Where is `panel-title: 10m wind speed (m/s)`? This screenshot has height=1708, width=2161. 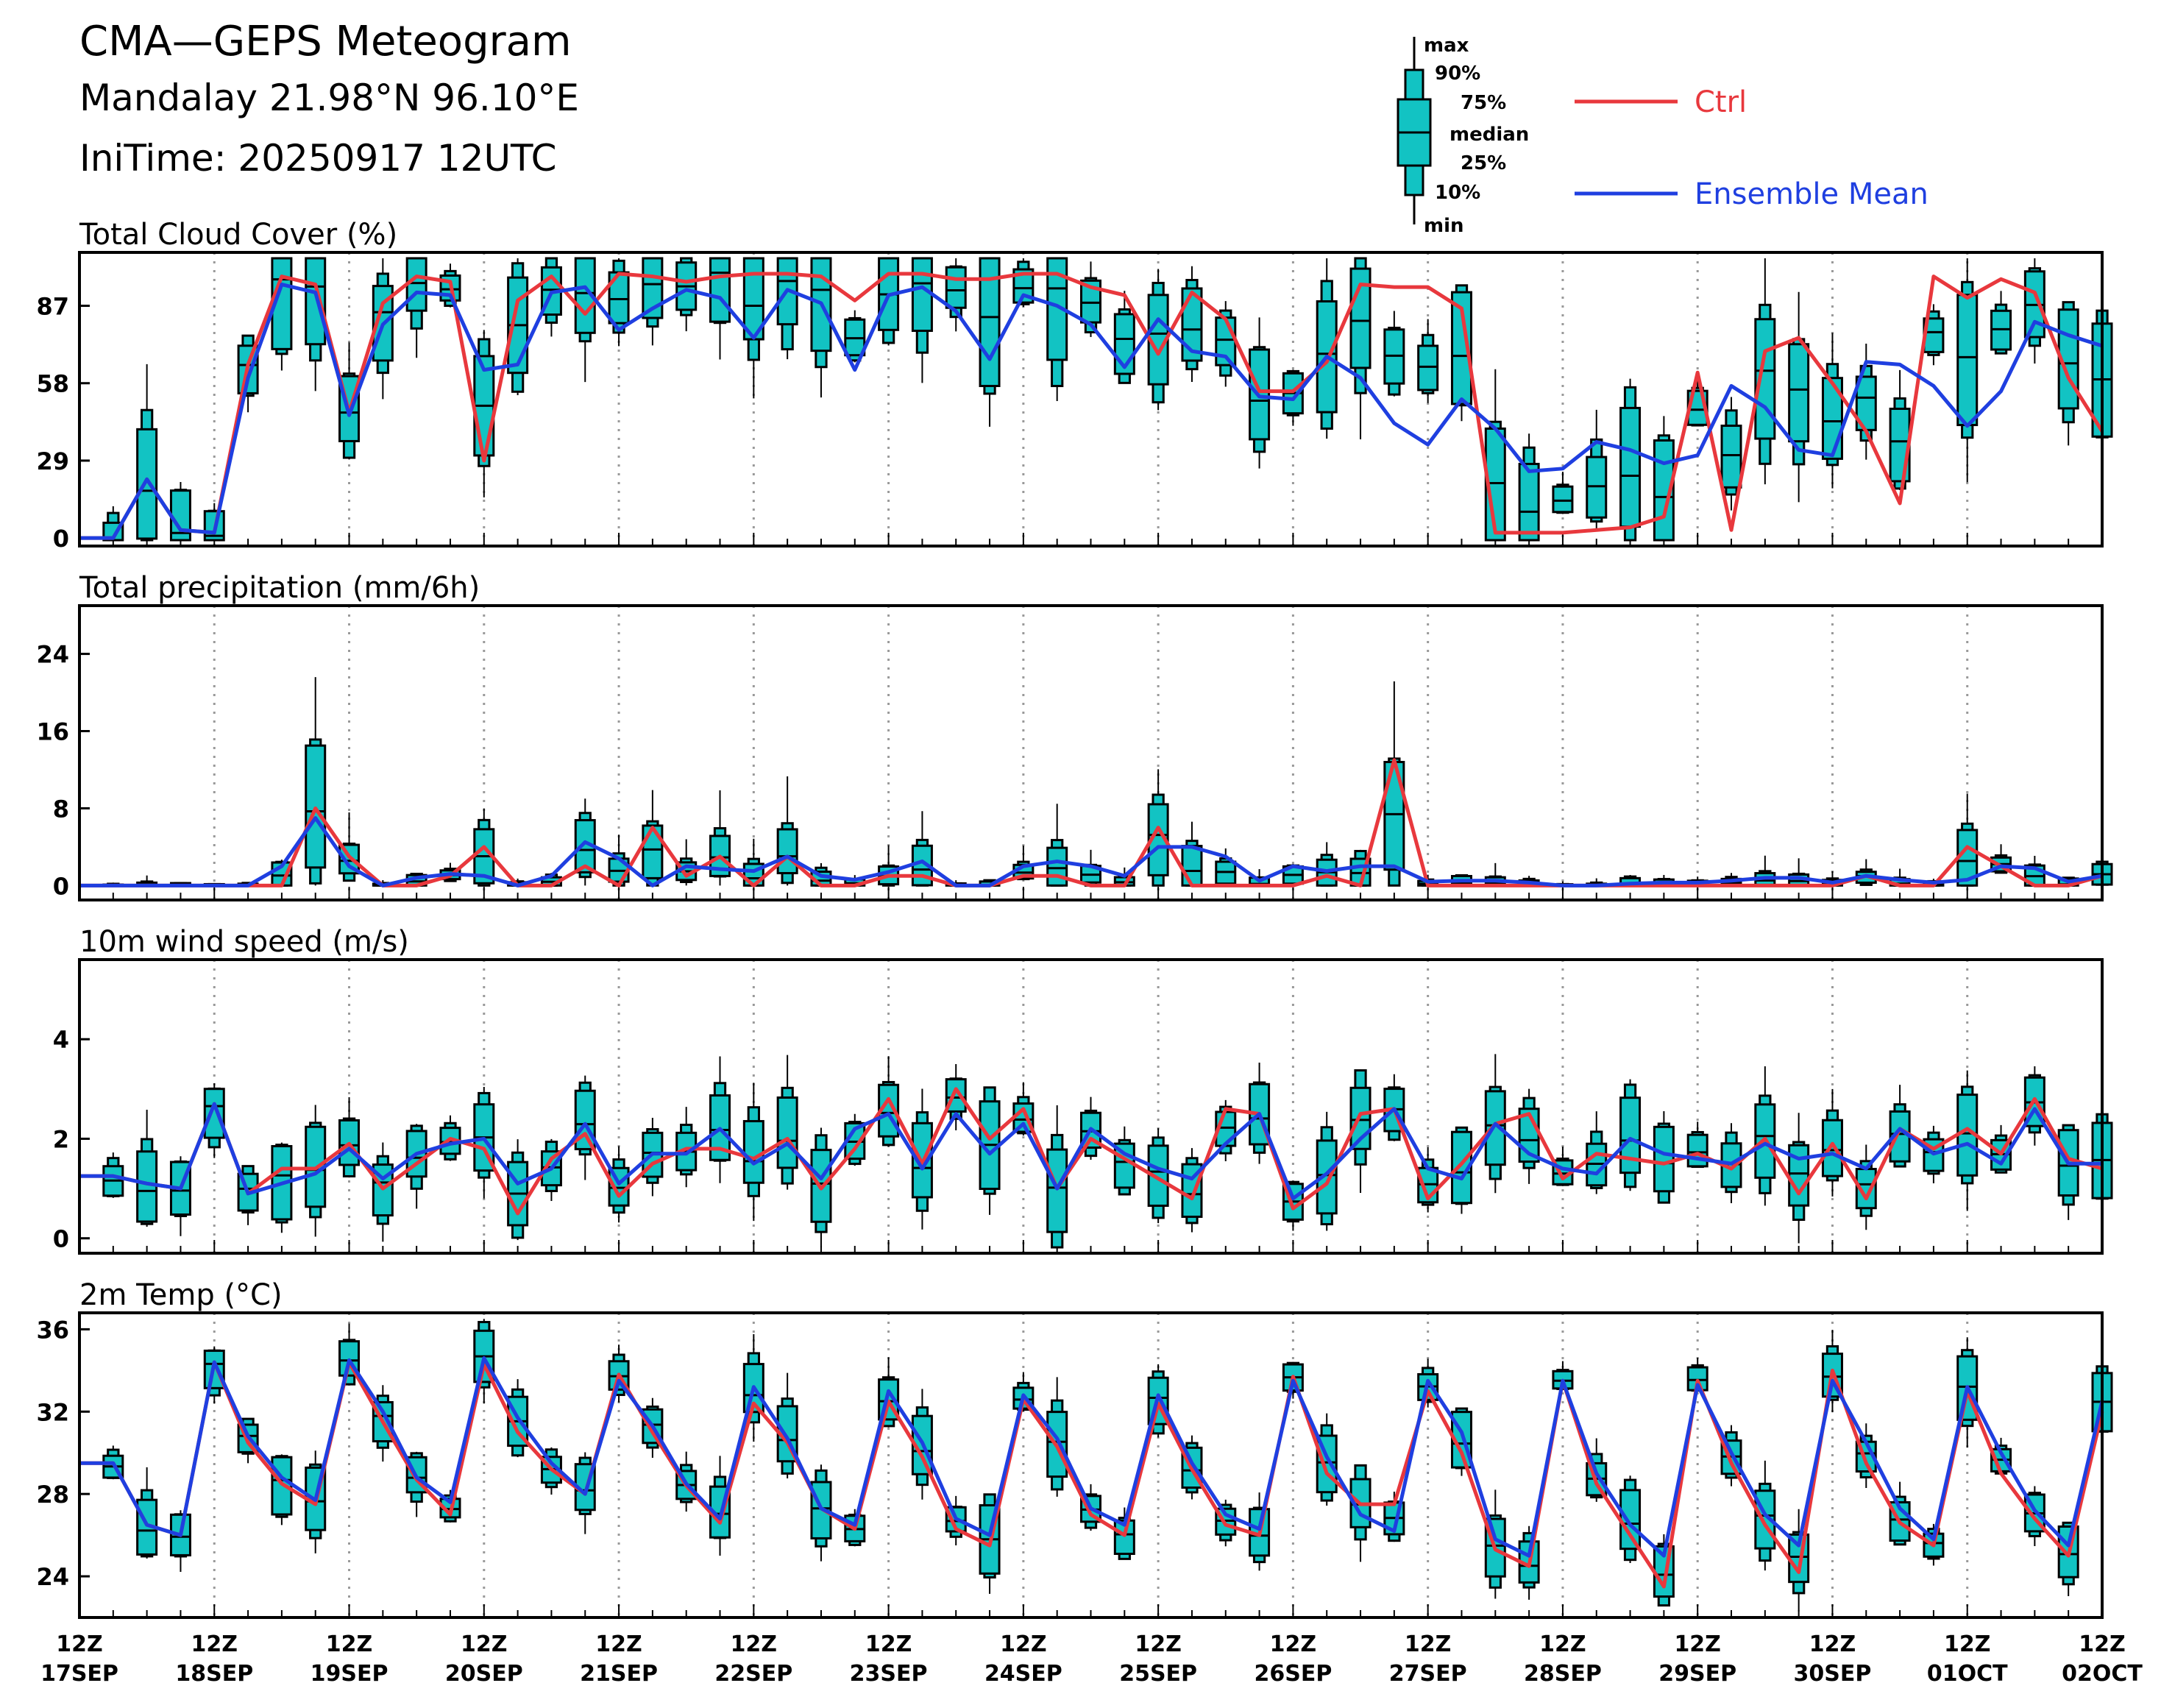
panel-title: 10m wind speed (m/s) is located at coordinates (244, 942).